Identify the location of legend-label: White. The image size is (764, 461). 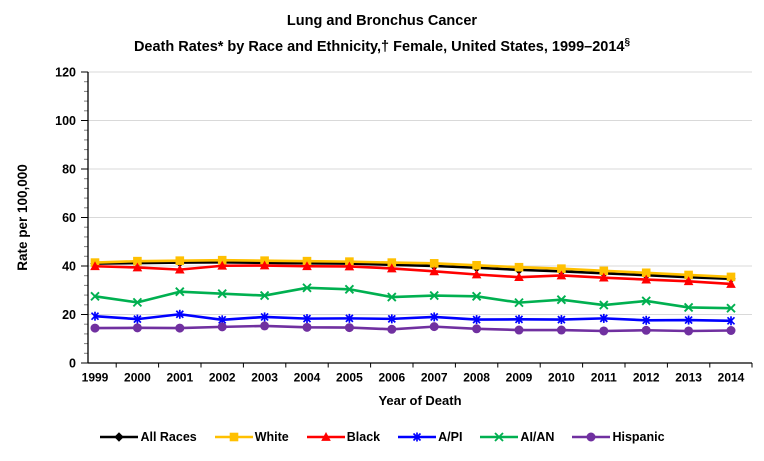
(271, 437).